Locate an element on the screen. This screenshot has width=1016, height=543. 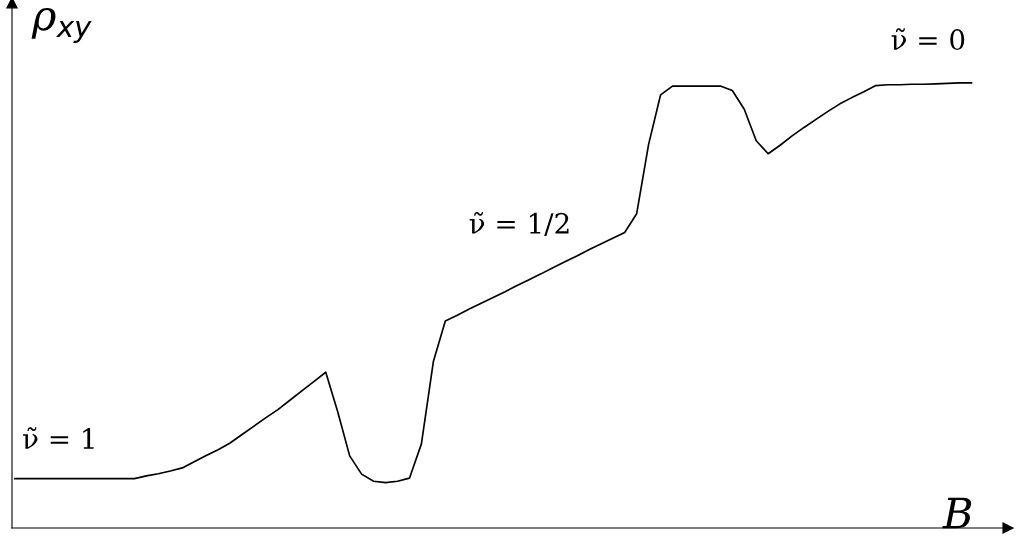
y-axis-title: ρ$_{xy}$ is located at coordinates (61, 25).